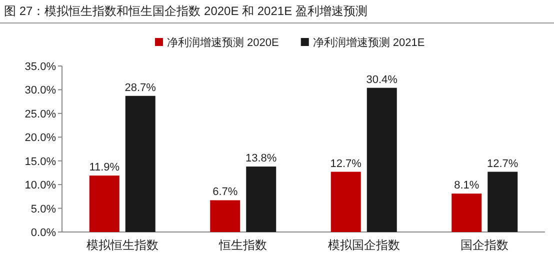 Image resolution: width=554 pixels, height=280 pixels. Describe the element at coordinates (223, 42) in the screenshot. I see `legend-label: 净利润增速预测 2020E` at that location.